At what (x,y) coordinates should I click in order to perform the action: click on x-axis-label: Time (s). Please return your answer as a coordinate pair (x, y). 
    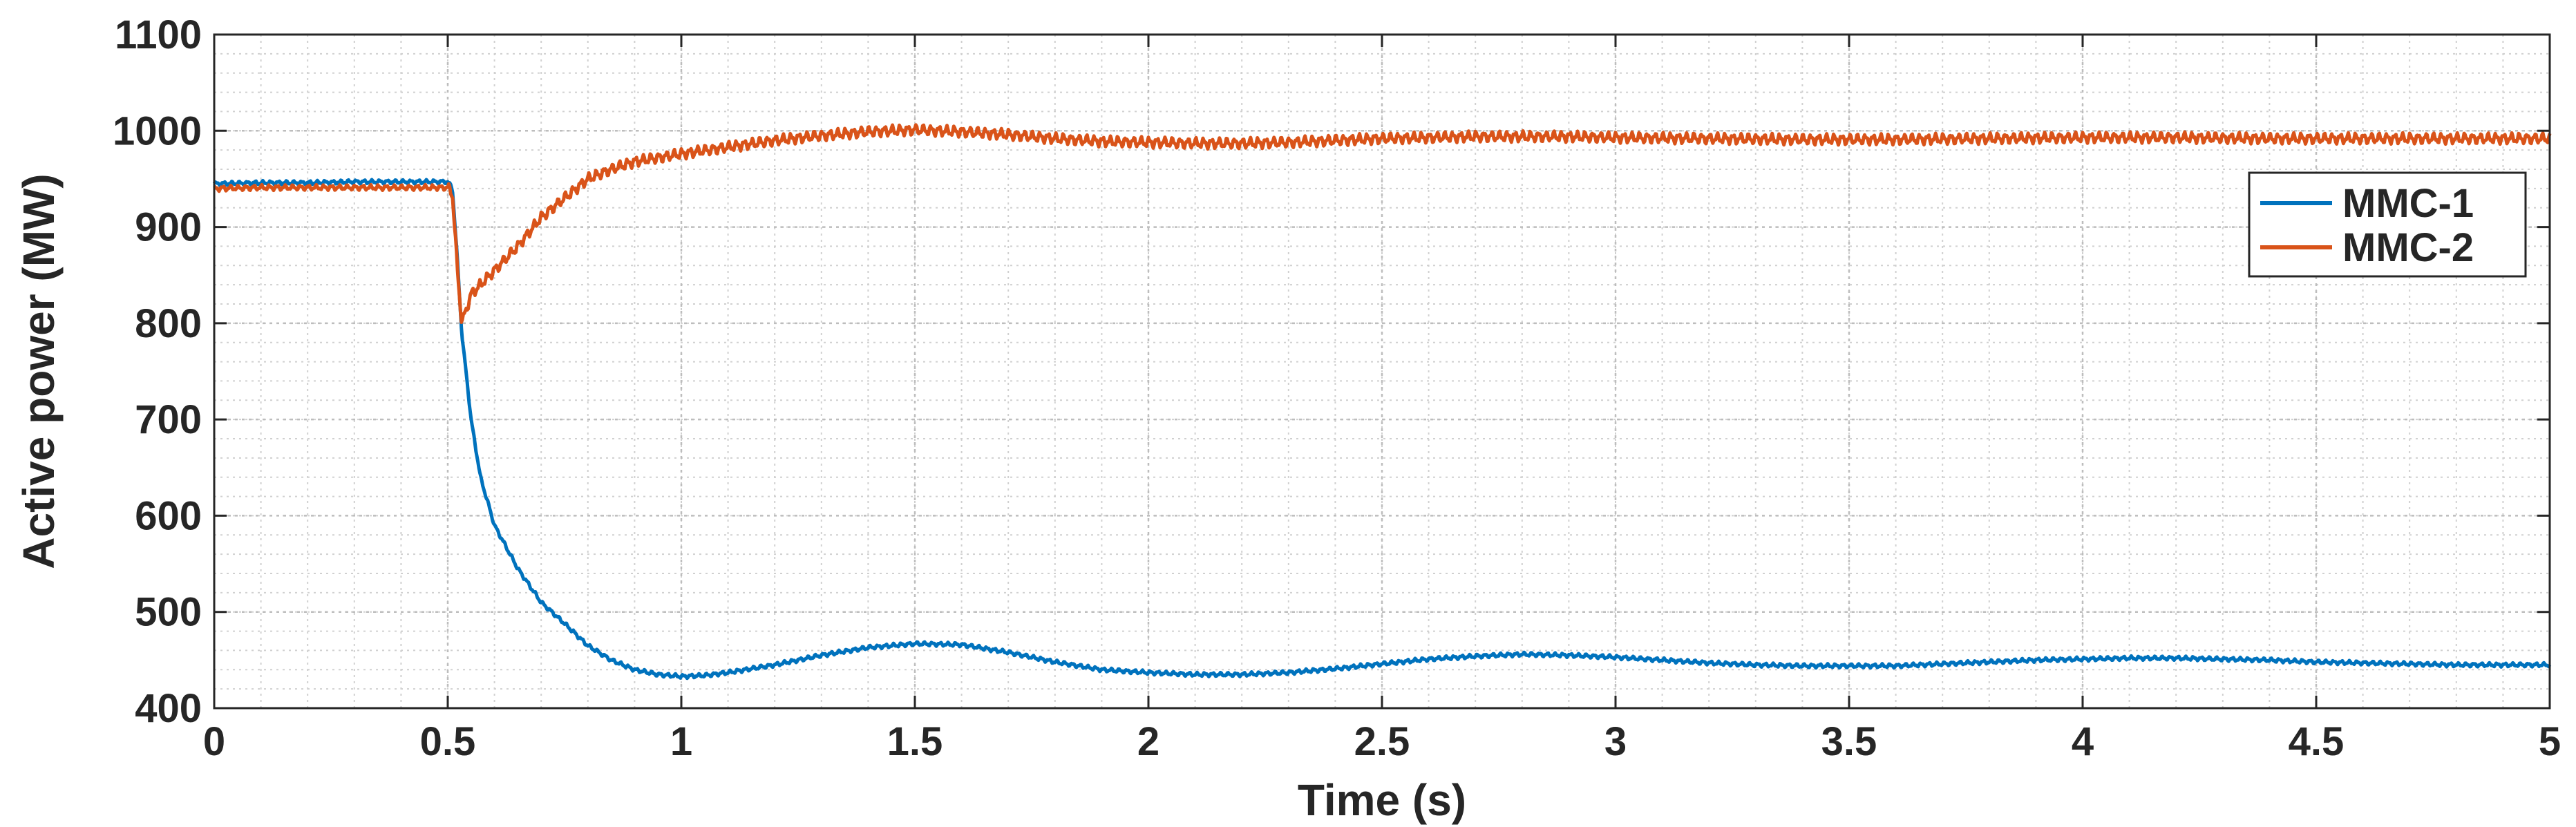
    Looking at the image, I should click on (1382, 800).